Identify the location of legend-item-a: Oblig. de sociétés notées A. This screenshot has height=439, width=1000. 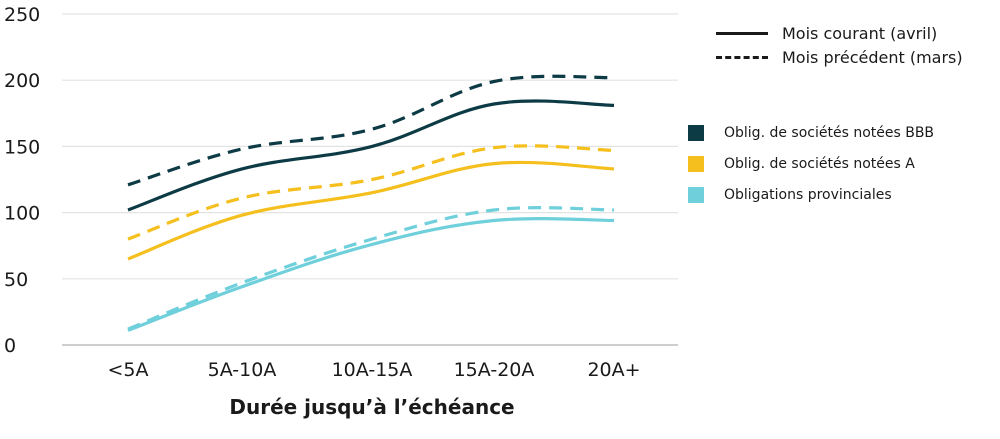
(801, 164).